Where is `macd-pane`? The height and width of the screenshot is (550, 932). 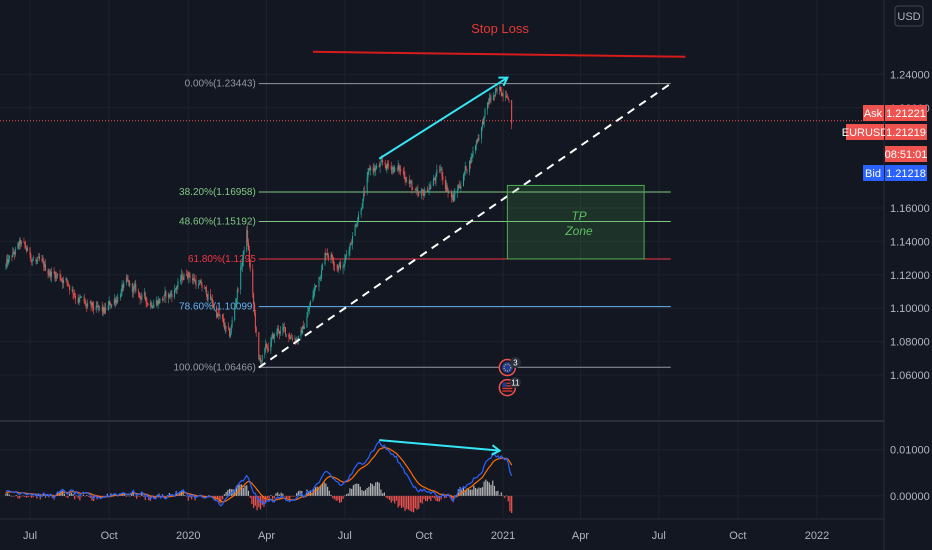 macd-pane is located at coordinates (259, 476).